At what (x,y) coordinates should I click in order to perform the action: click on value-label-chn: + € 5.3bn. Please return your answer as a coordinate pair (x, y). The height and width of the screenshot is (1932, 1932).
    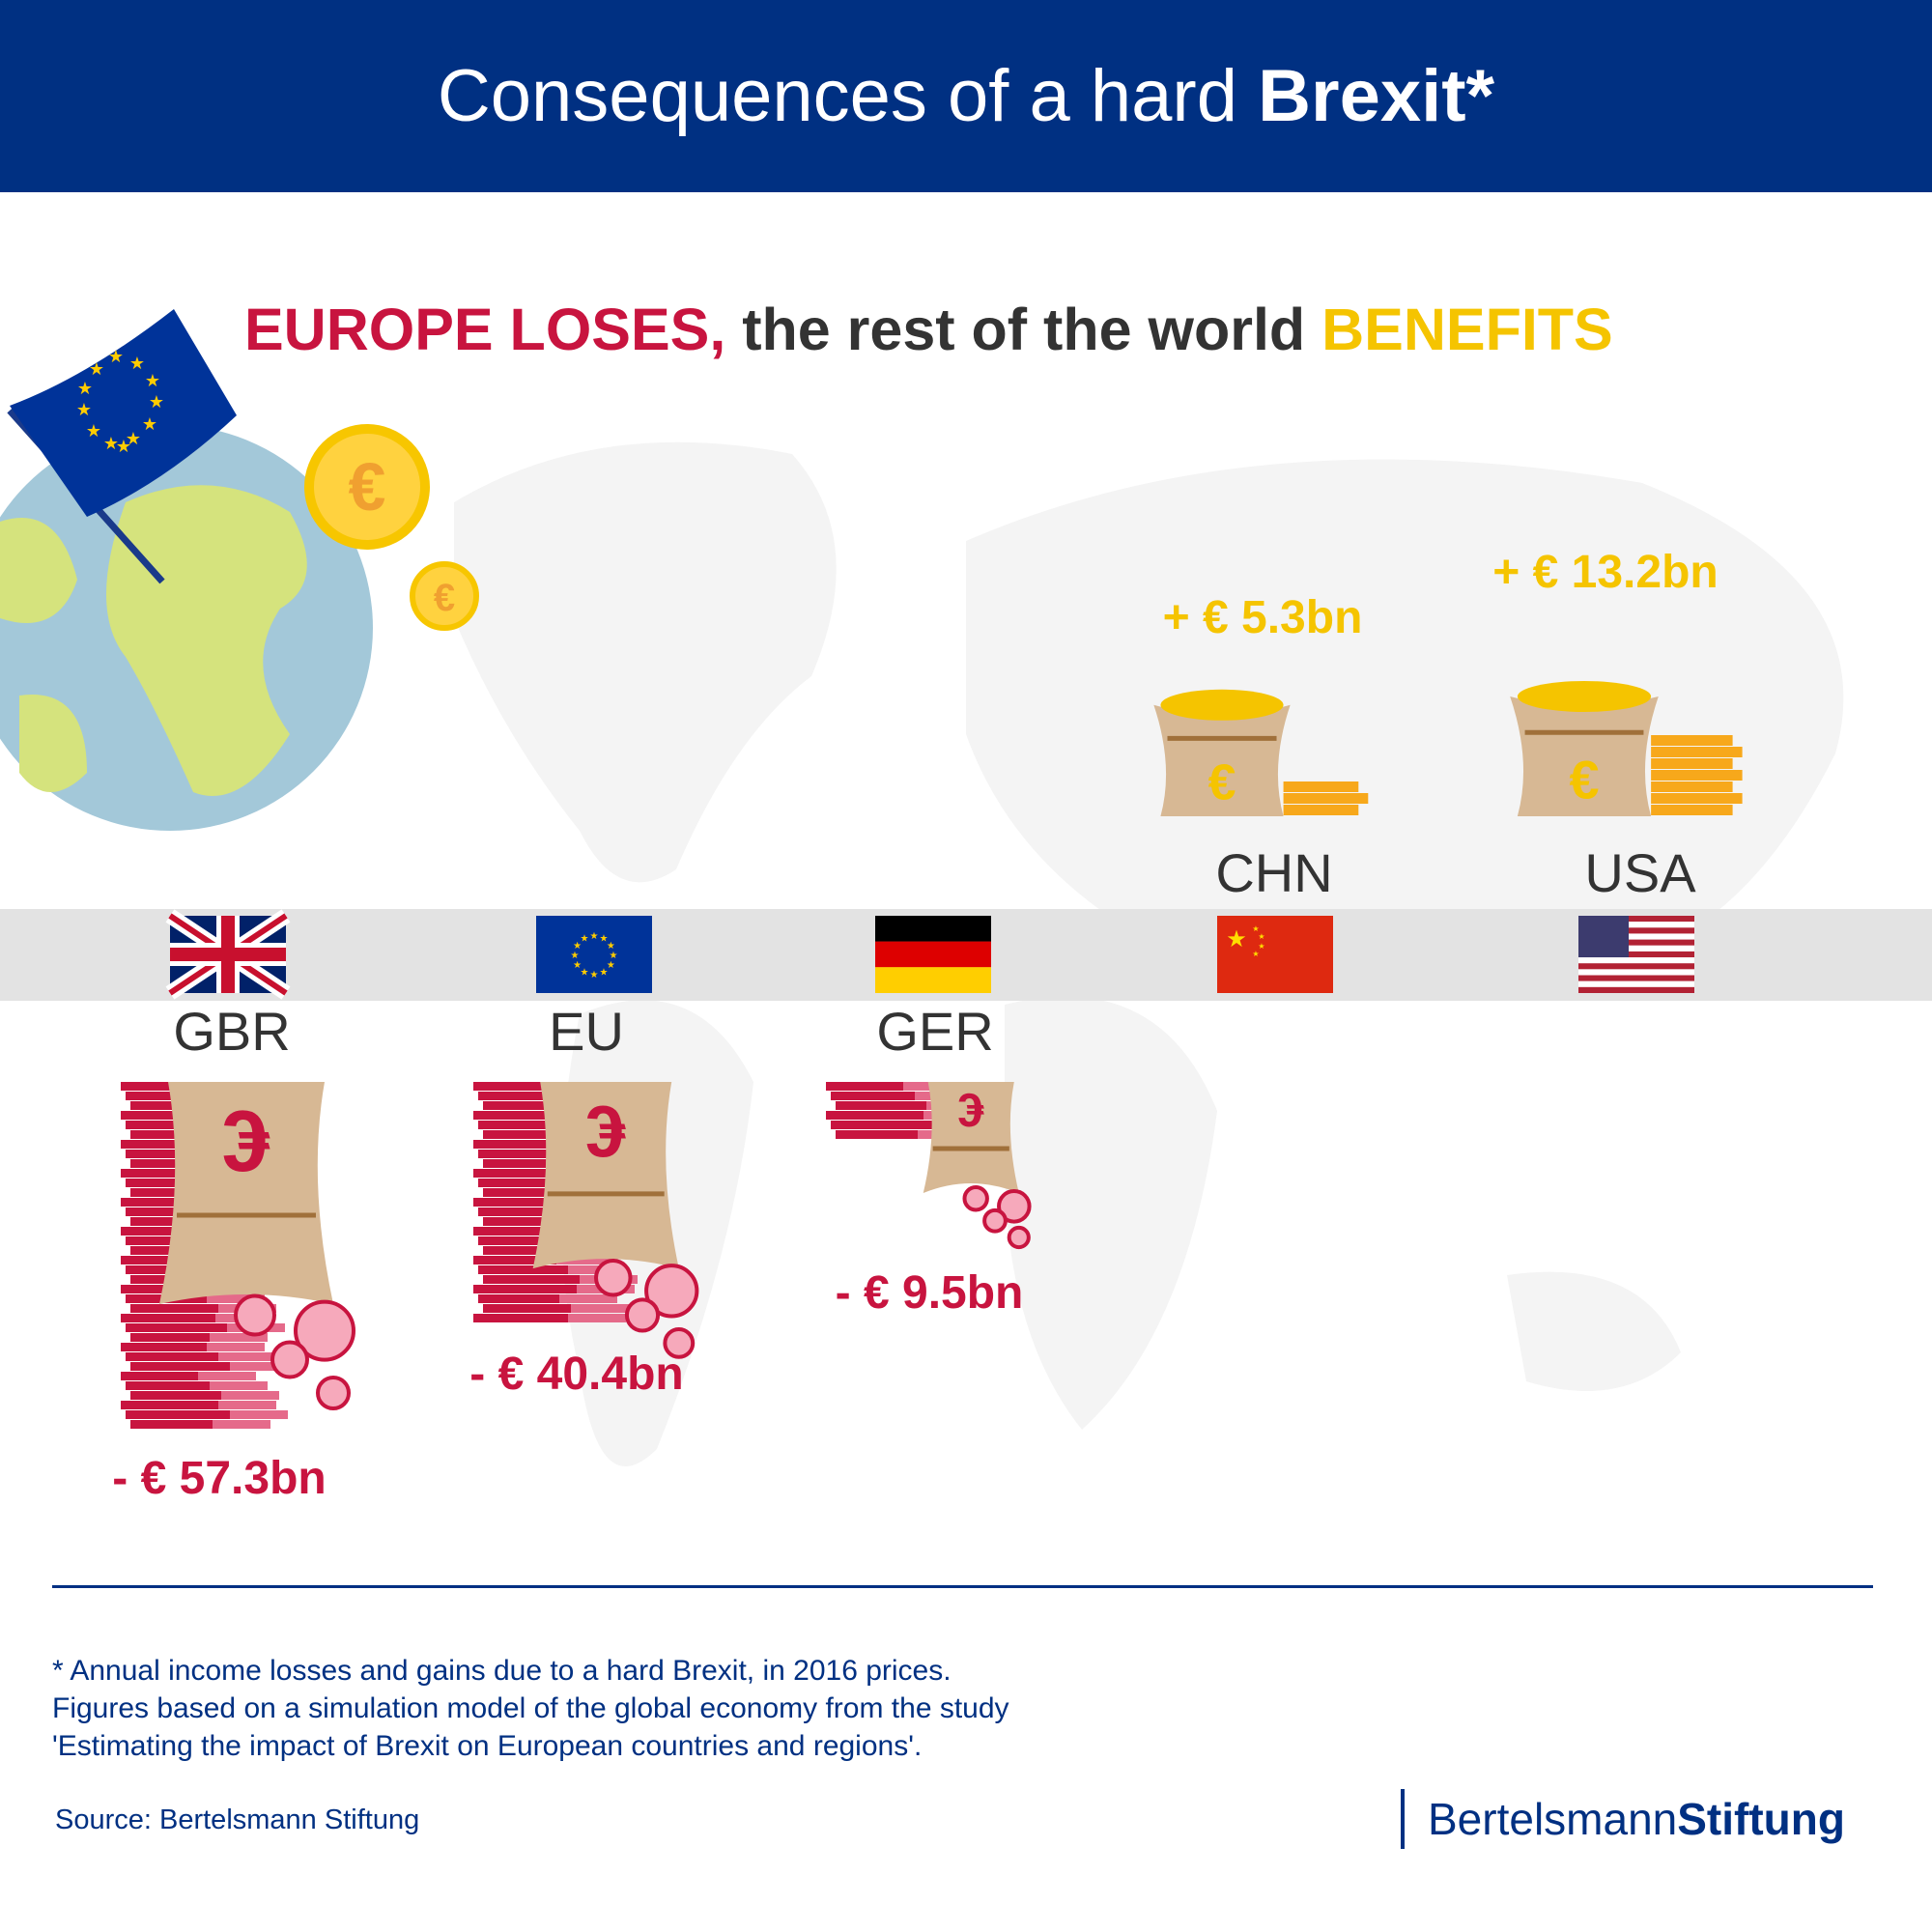
    Looking at the image, I should click on (1262, 617).